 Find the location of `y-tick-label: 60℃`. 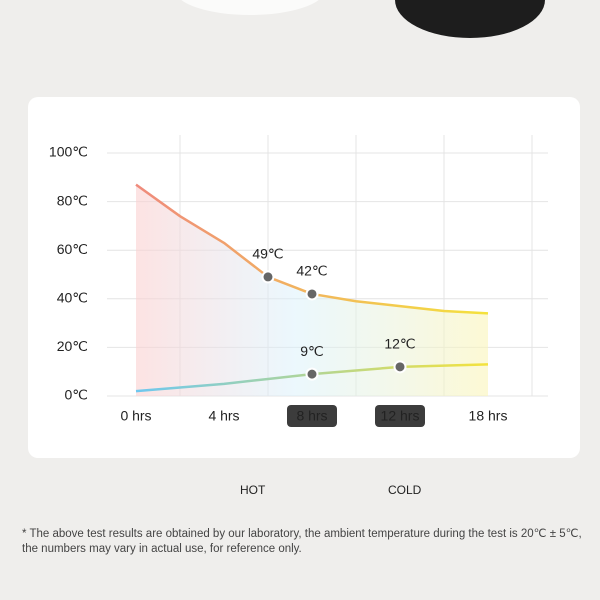

y-tick-label: 60℃ is located at coordinates (72, 249).